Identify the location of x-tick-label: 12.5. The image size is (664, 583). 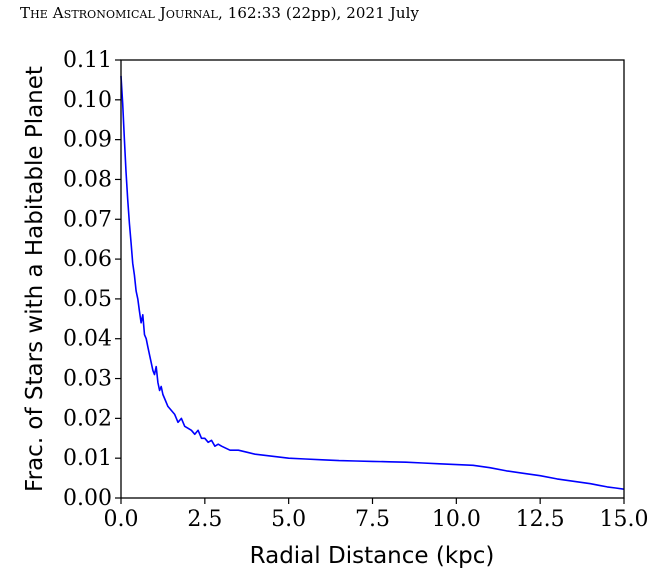
(540, 519).